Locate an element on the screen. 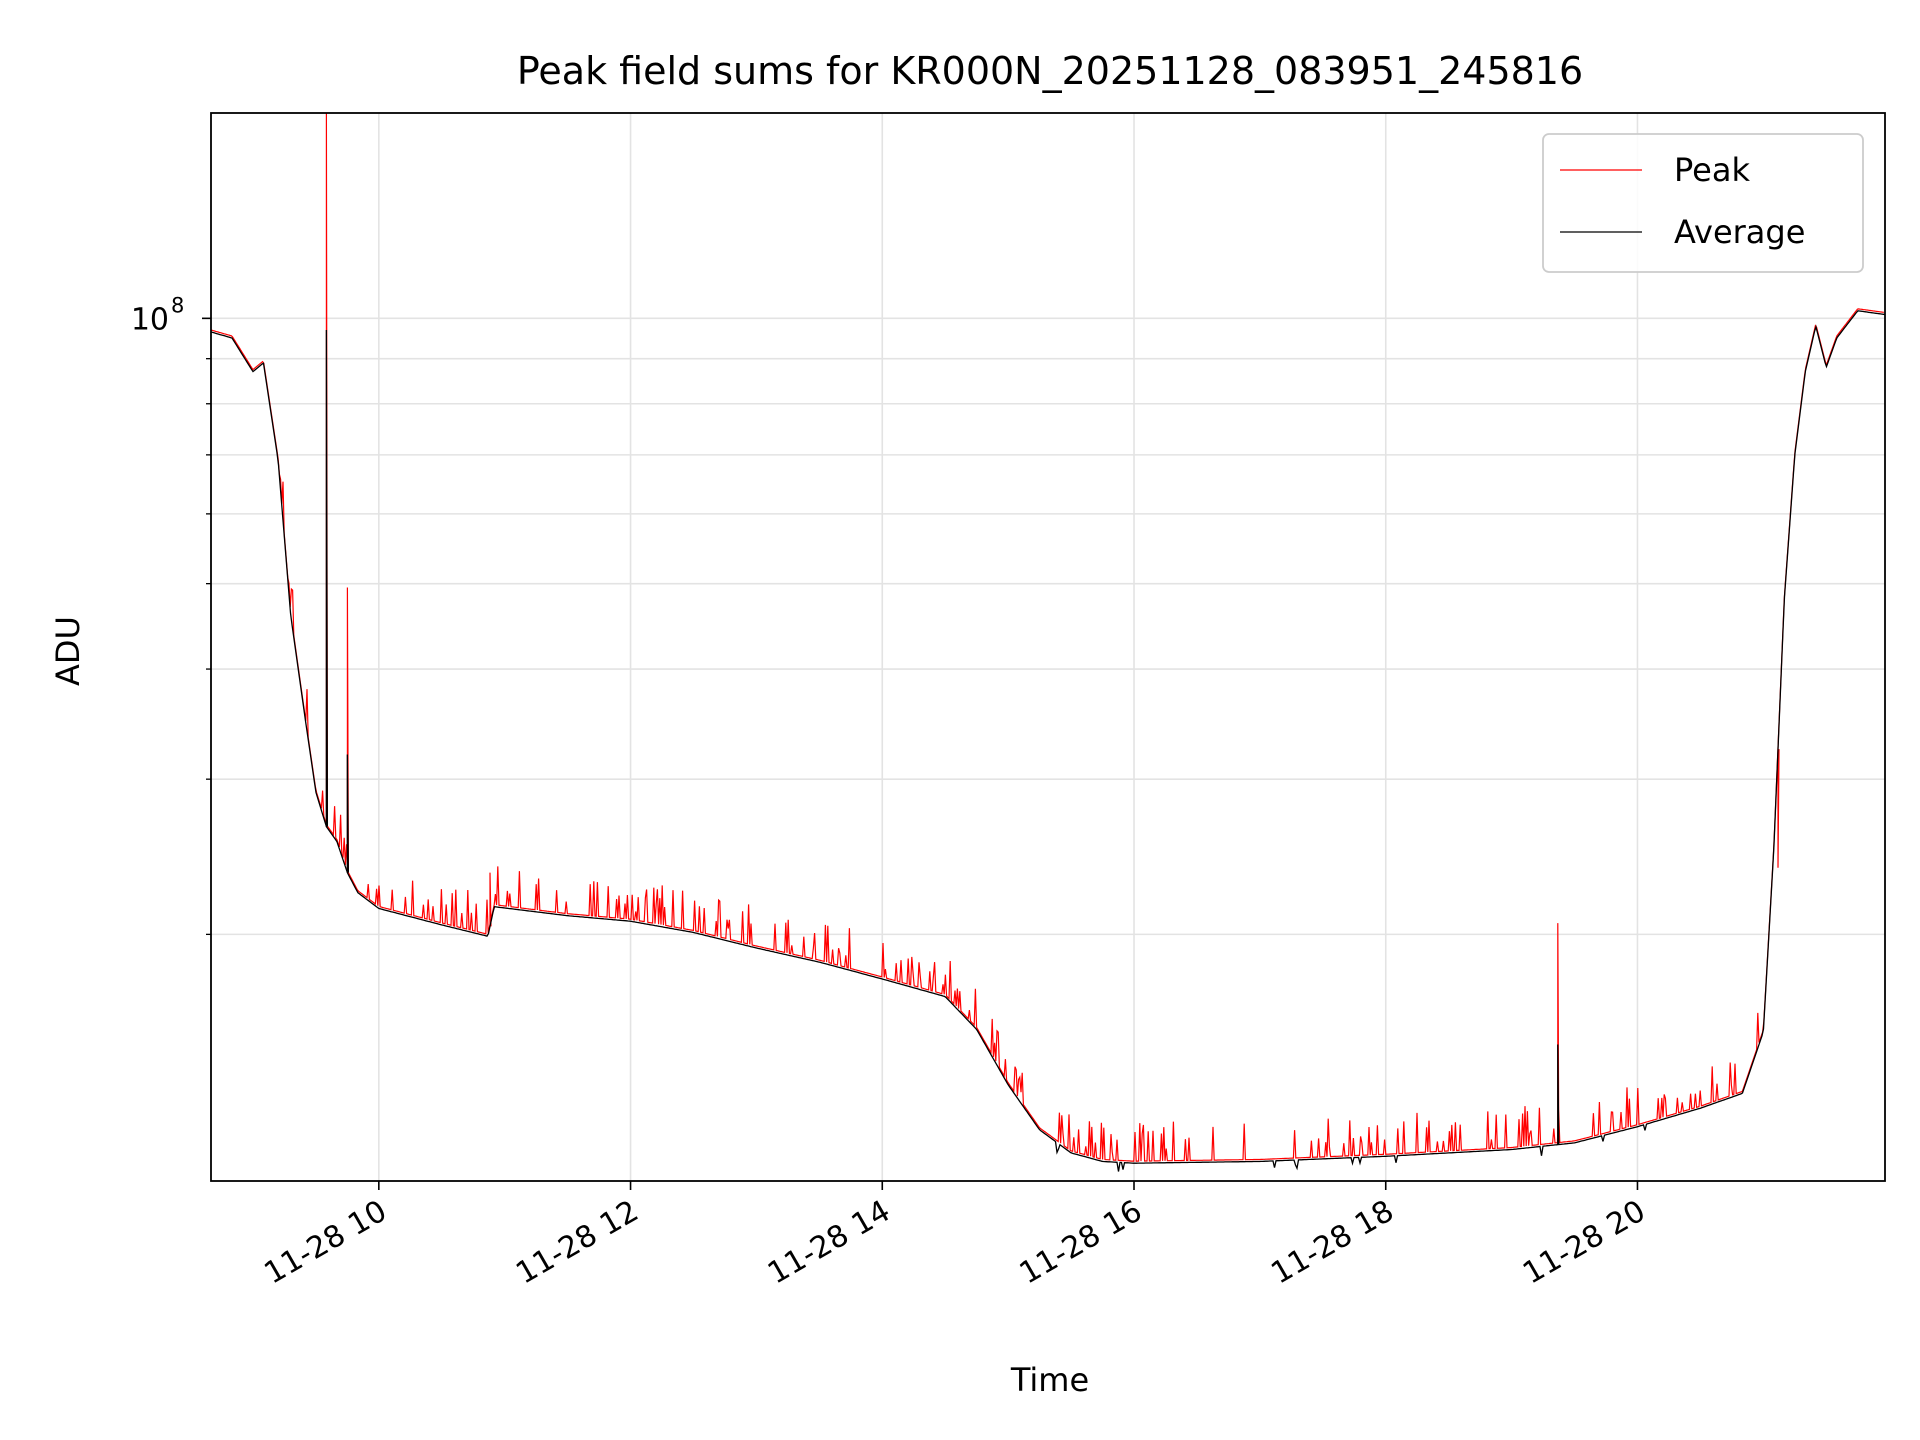 The width and height of the screenshot is (1920, 1440). legend-label-average: Average is located at coordinates (1739, 232).